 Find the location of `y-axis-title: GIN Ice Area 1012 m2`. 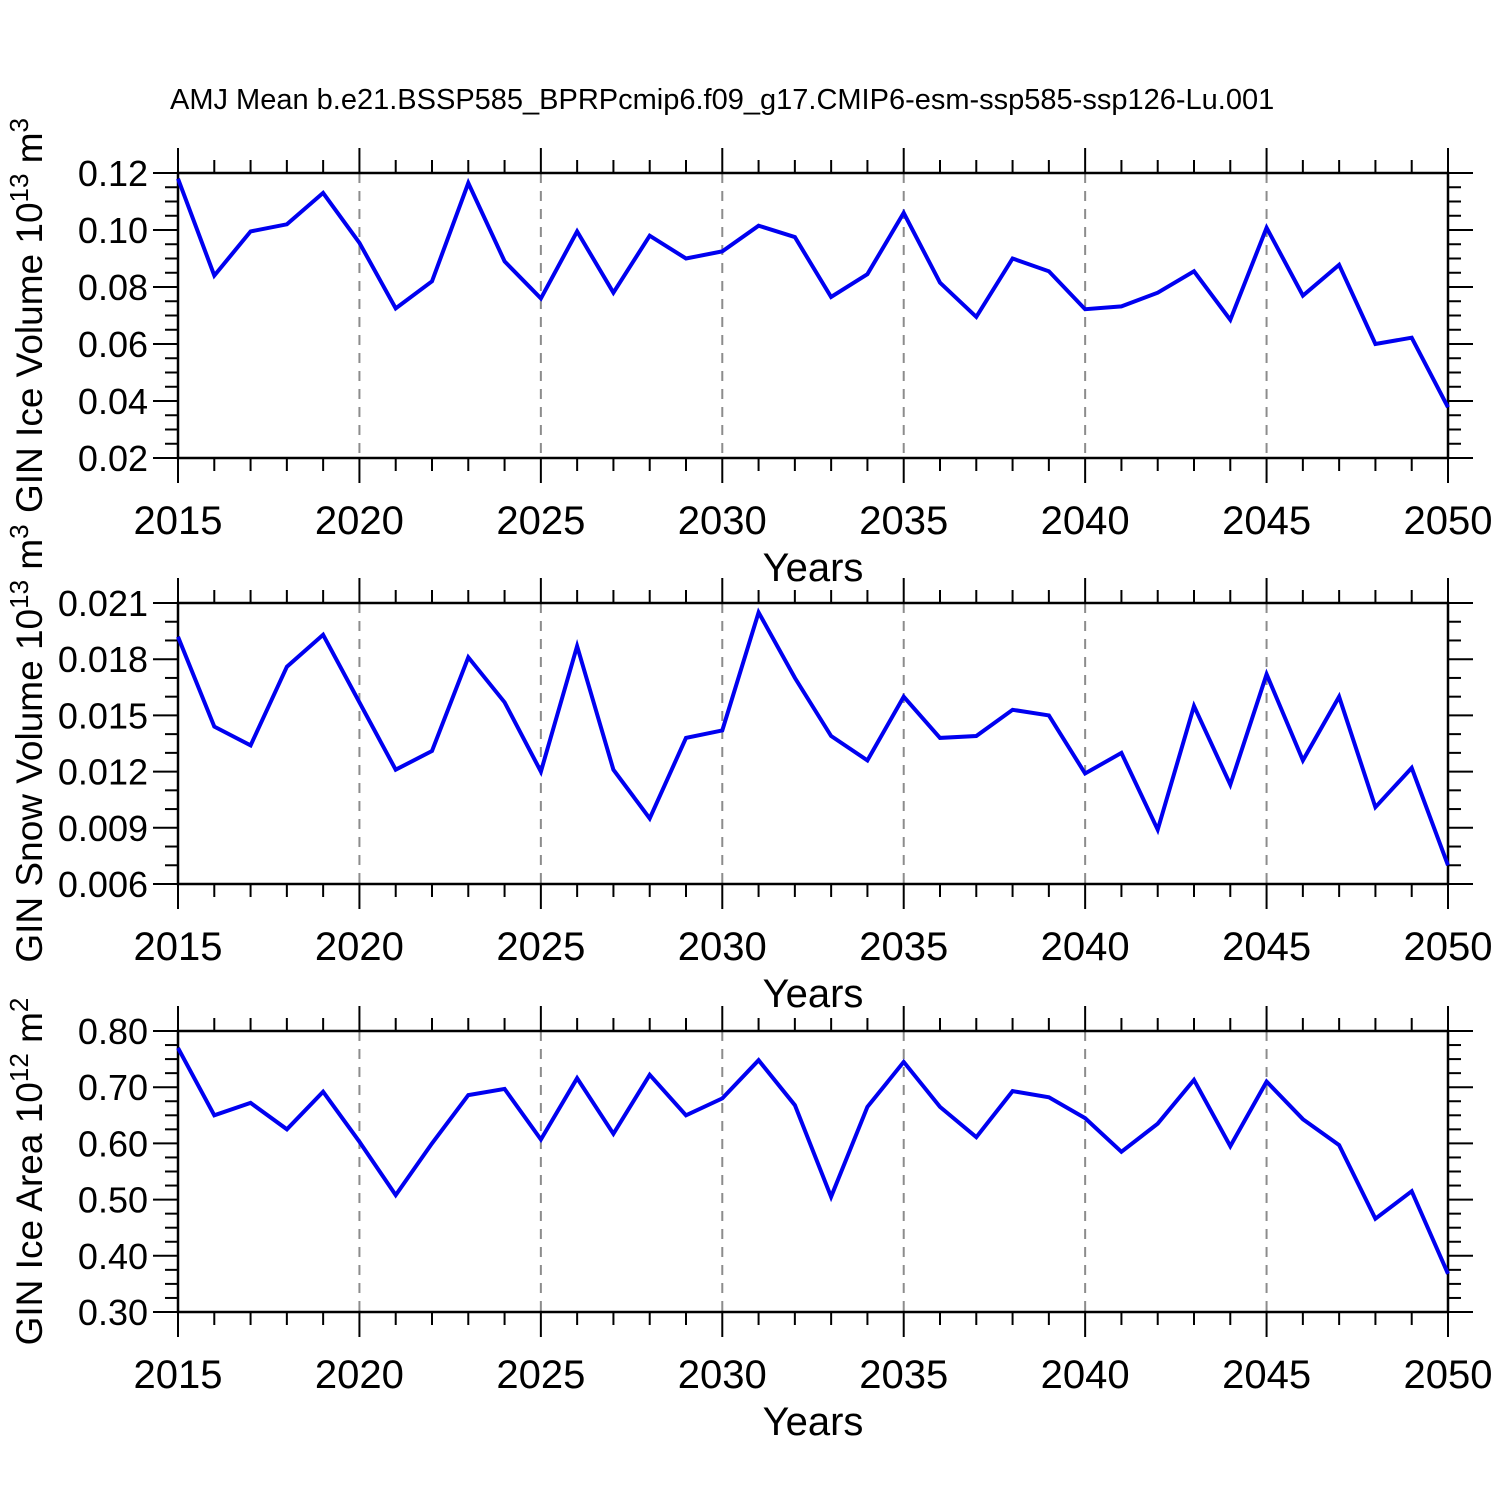

y-axis-title: GIN Ice Area 1012 m2 is located at coordinates (27, 1172).